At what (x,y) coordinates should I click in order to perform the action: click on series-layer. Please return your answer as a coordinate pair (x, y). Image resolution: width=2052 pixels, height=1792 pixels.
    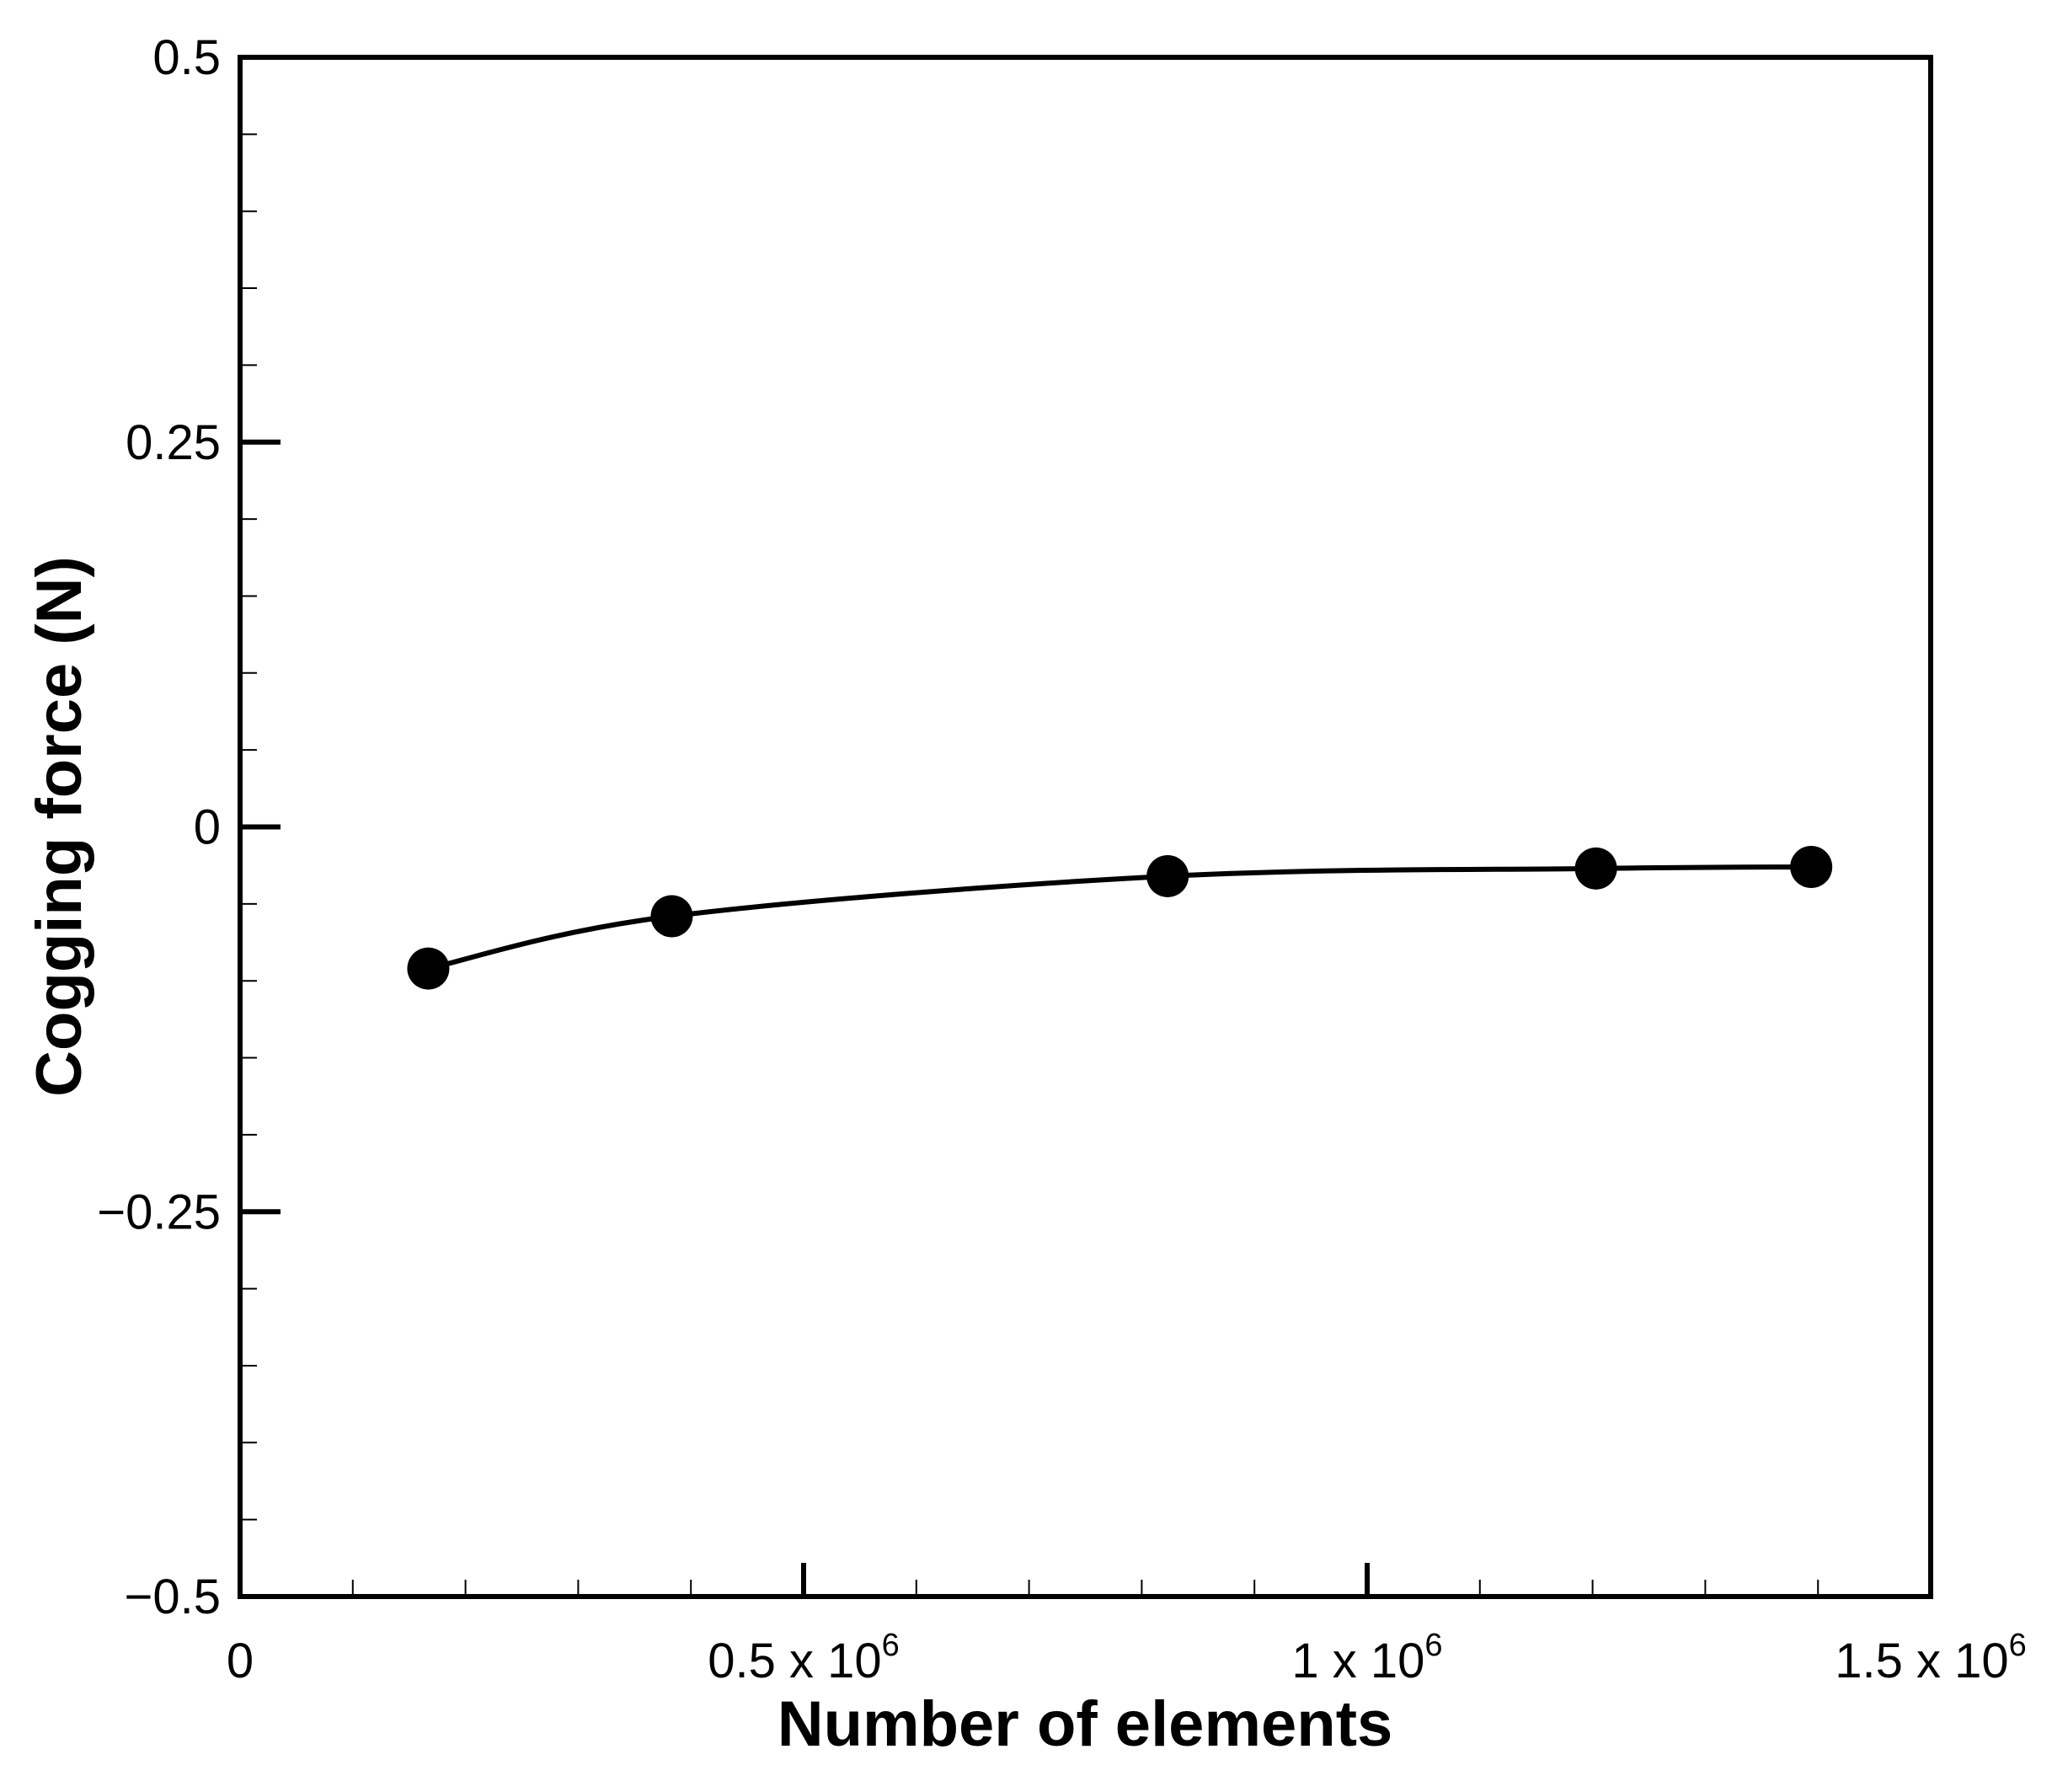
    Looking at the image, I should click on (1120, 918).